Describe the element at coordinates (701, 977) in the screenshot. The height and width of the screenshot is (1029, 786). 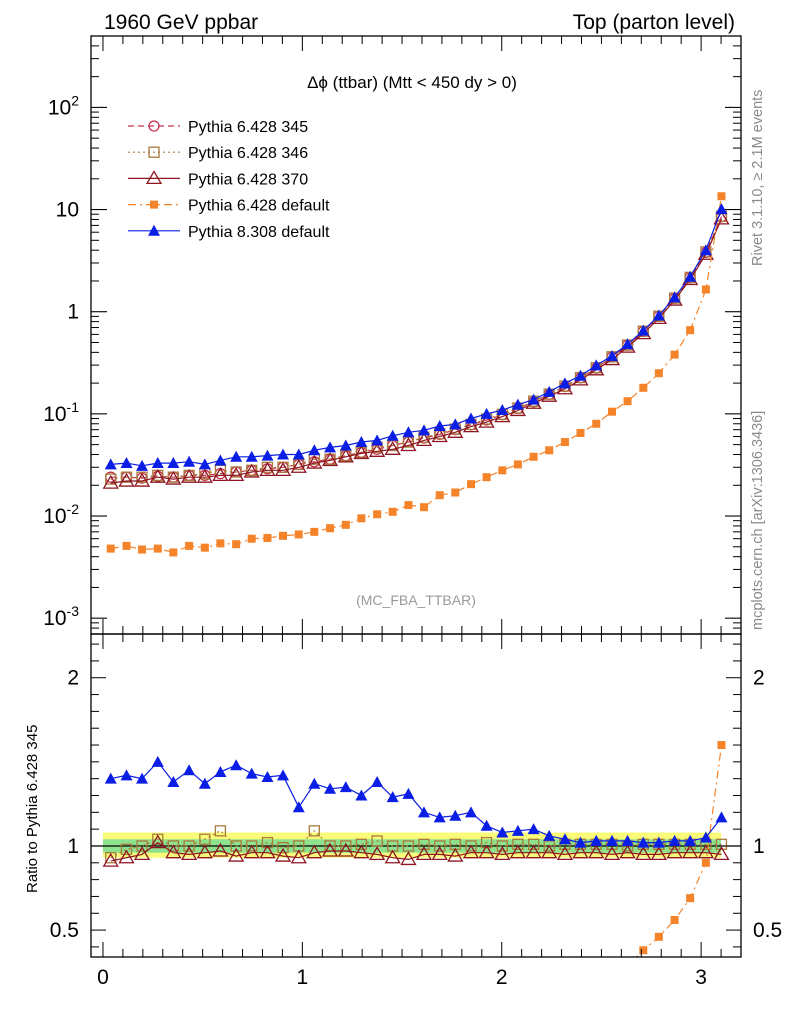
I see `ratio-x-tick-label: 3` at that location.